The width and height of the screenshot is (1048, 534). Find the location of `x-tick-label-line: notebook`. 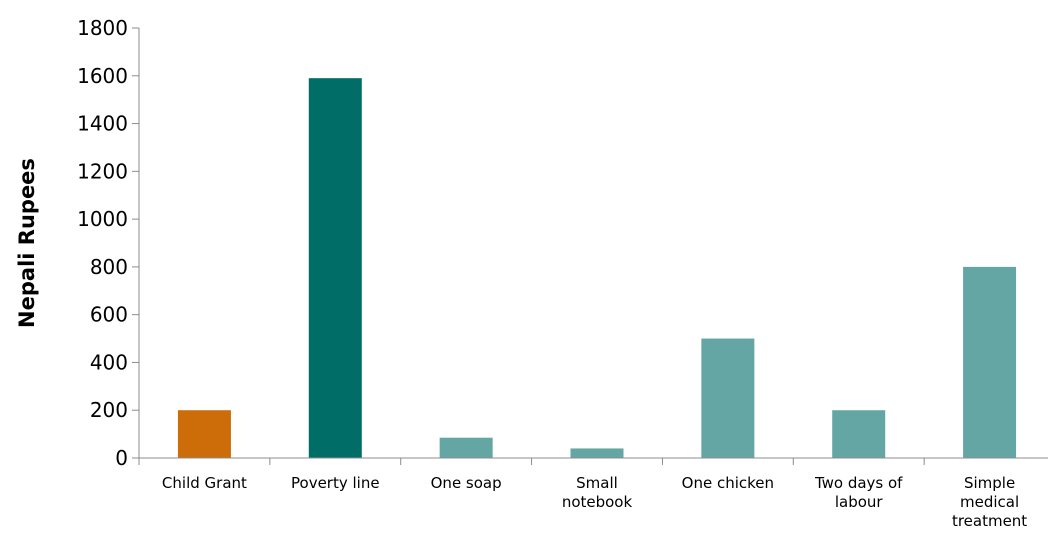

x-tick-label-line: notebook is located at coordinates (597, 502).